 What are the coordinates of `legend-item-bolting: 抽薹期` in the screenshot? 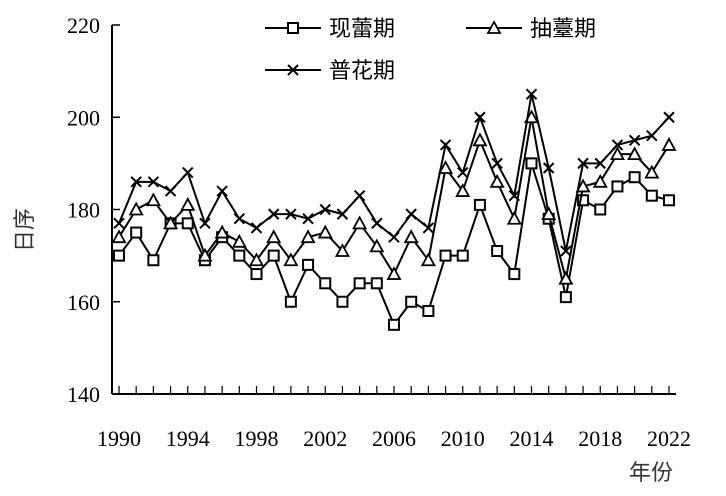 It's located at (531, 28).